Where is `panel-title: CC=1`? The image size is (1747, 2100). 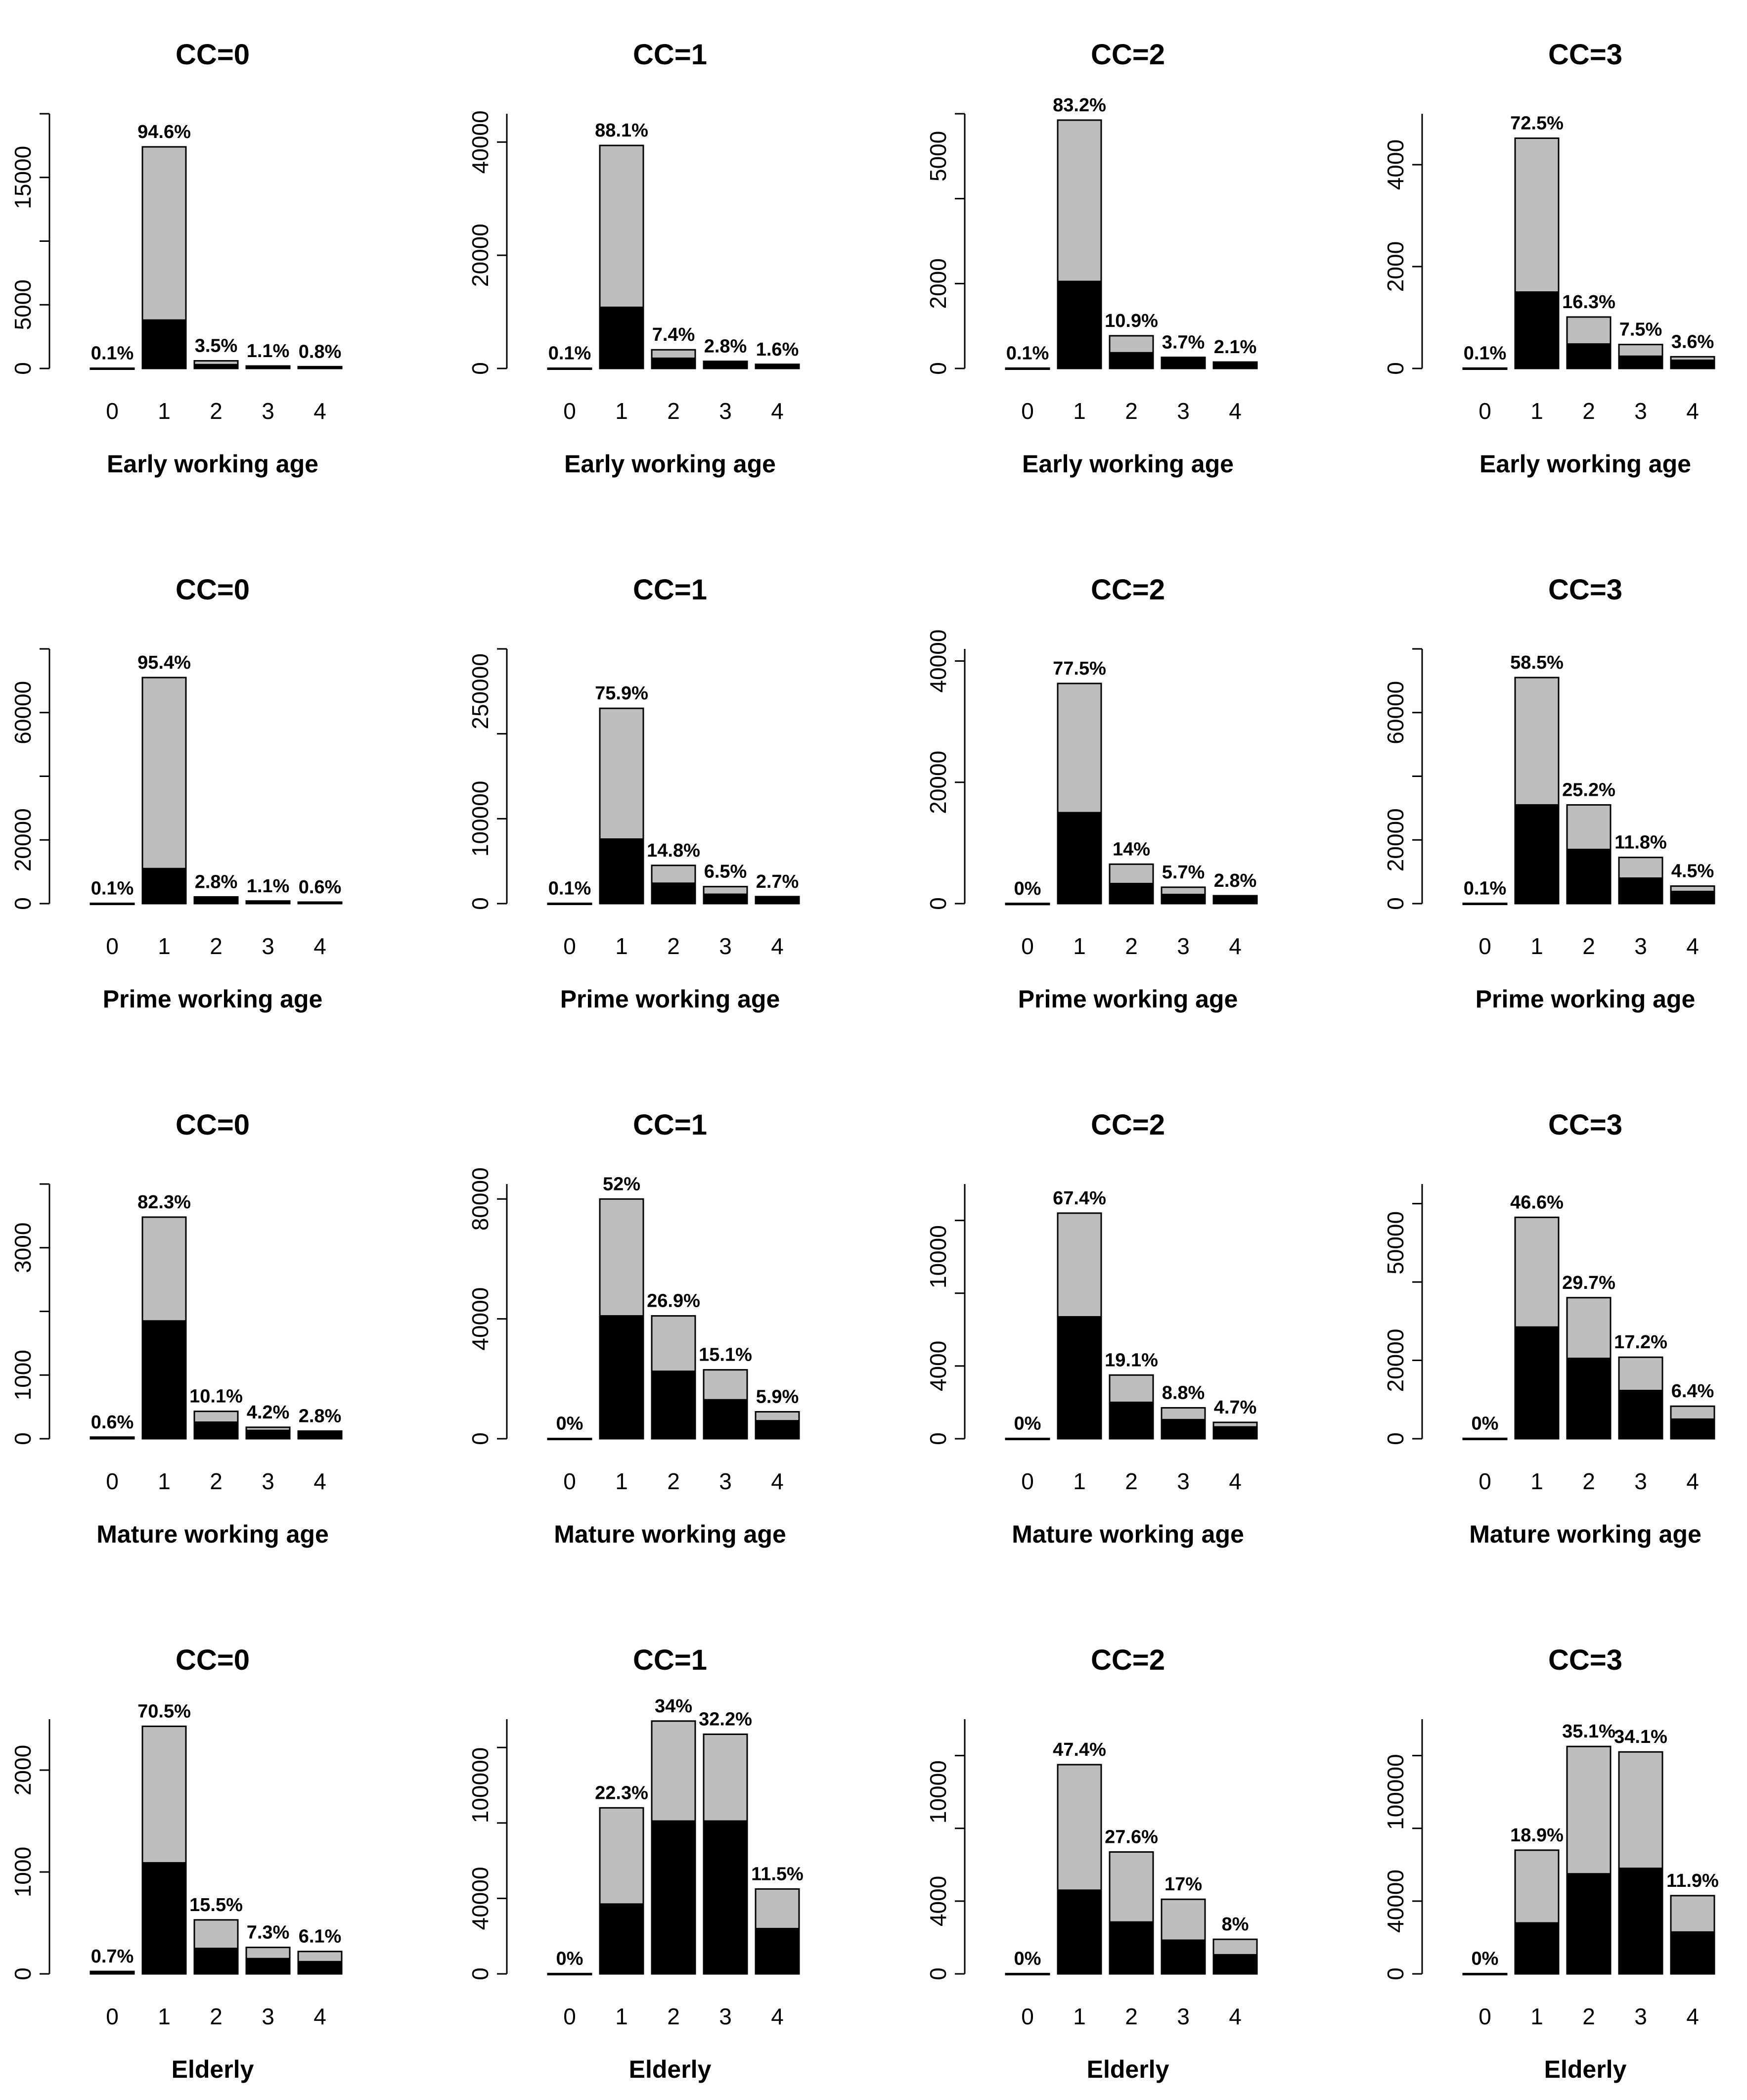 panel-title: CC=1 is located at coordinates (670, 1125).